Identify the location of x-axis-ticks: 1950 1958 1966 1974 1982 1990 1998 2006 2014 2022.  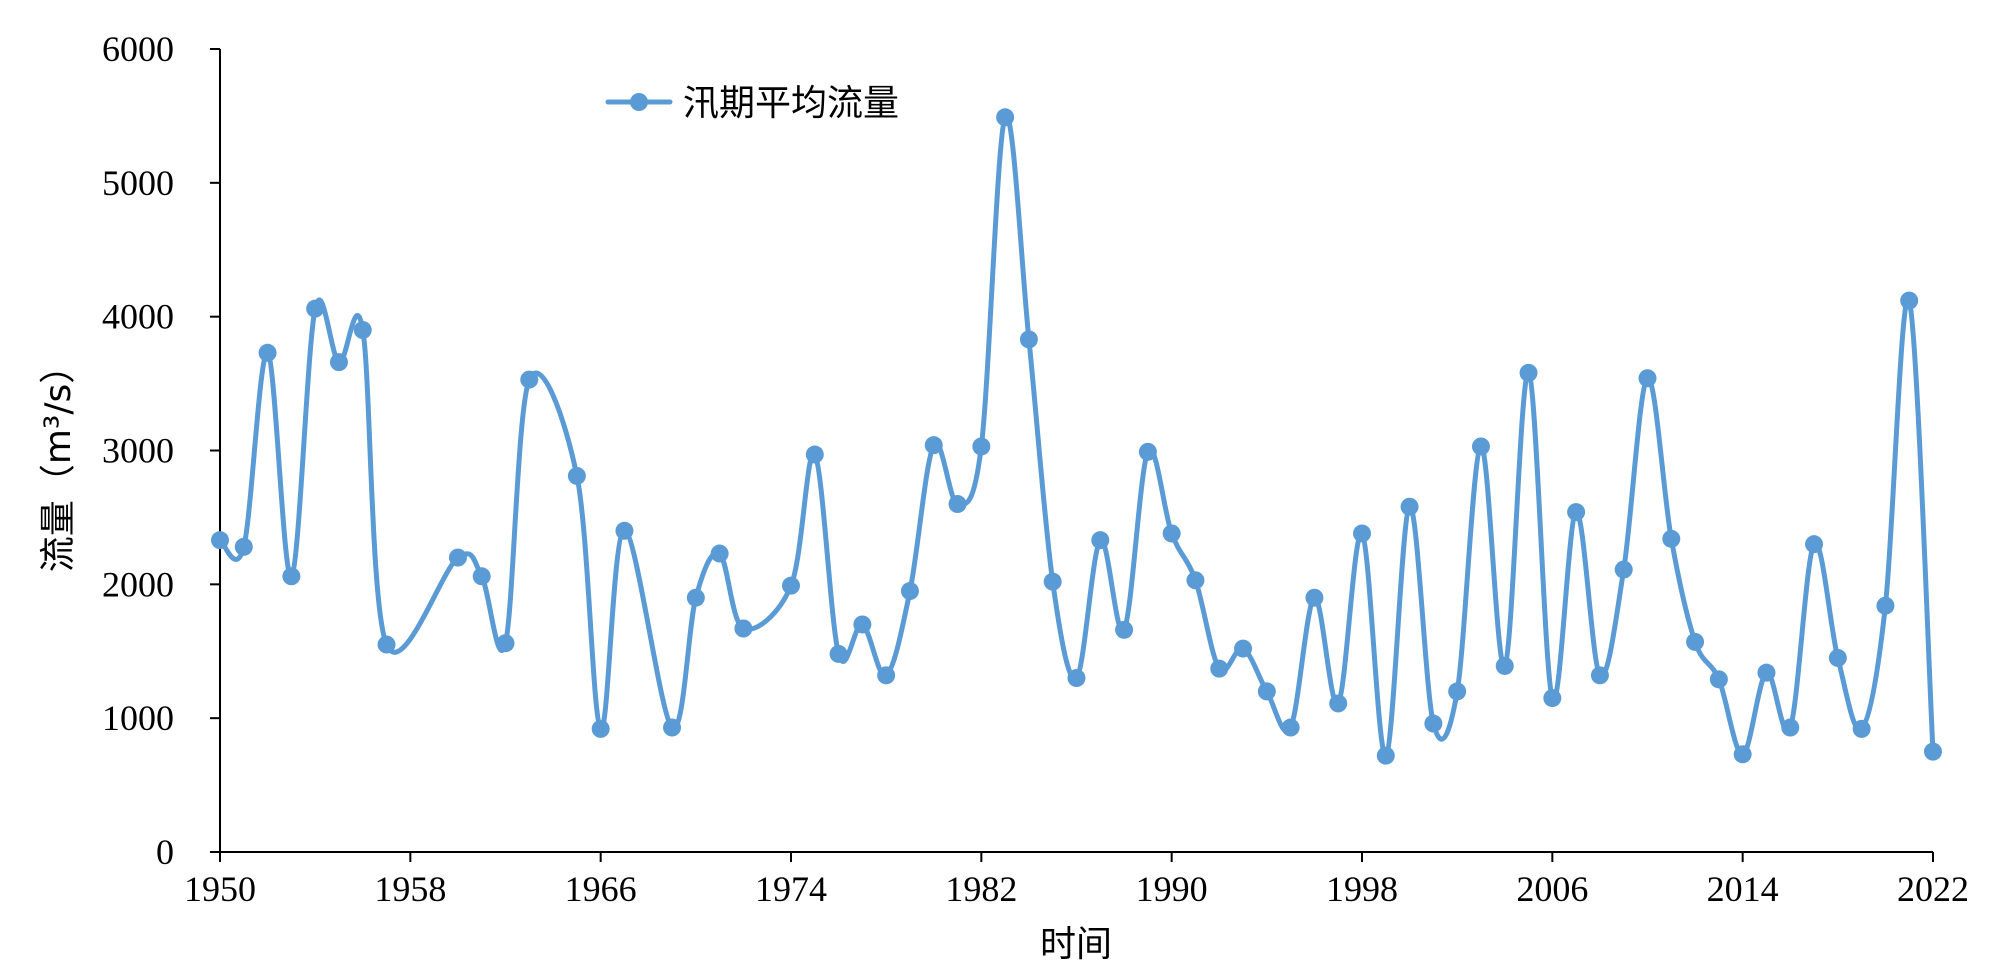
(1076, 880).